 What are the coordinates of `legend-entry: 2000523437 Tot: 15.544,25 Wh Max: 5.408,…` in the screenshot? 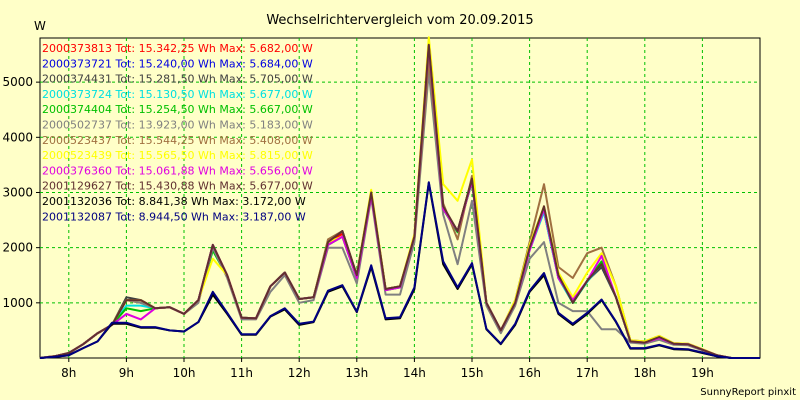 It's located at (177, 140).